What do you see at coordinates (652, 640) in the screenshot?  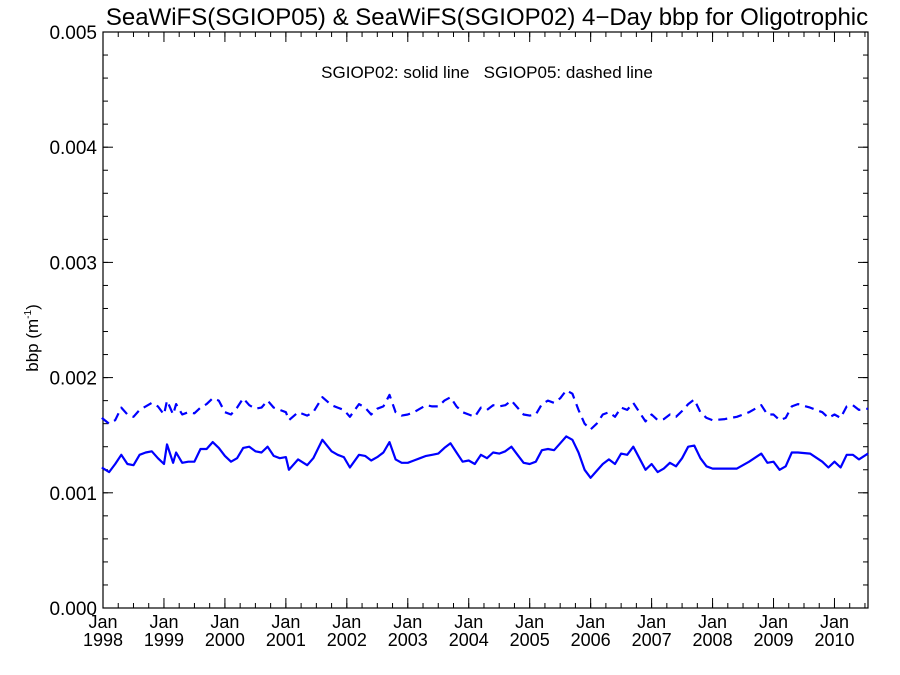 I see `x-tick-year-label: 2007` at bounding box center [652, 640].